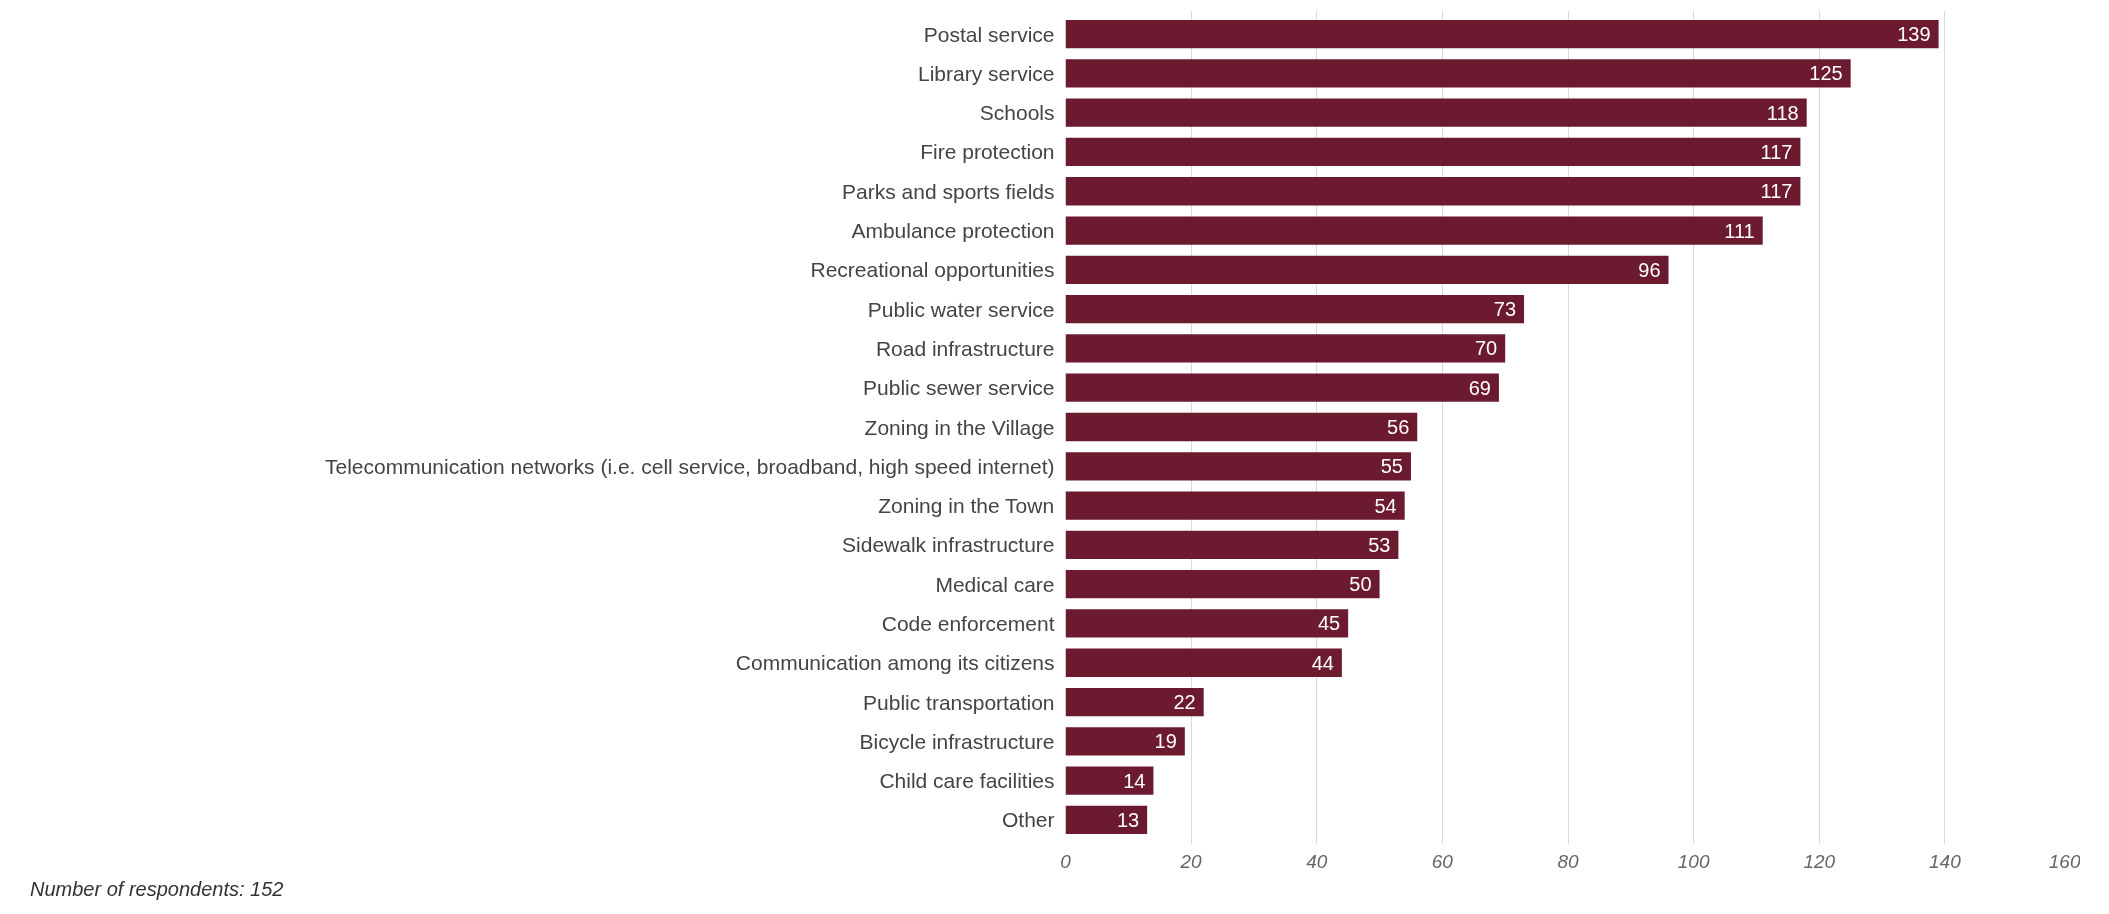 The image size is (2109, 914). I want to click on data-label: 139, so click(1914, 34).